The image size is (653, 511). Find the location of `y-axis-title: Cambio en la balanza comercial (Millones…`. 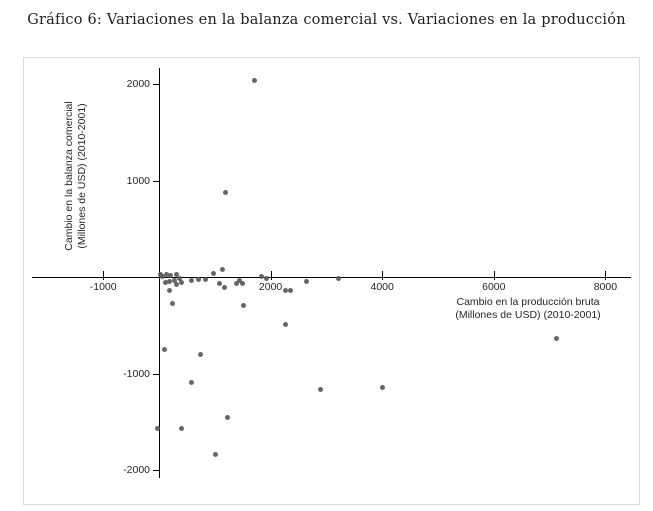

y-axis-title: Cambio en la balanza comercial (Millones… is located at coordinates (76, 175).